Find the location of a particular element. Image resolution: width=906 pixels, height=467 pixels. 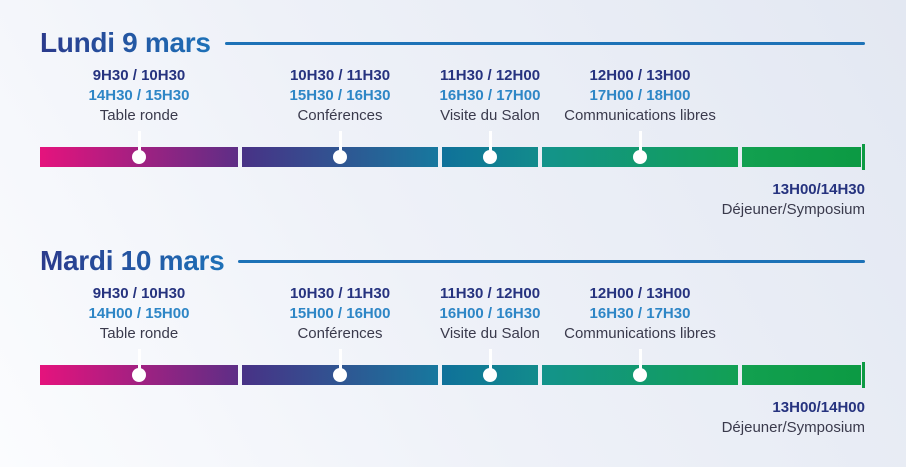

slot-afternoon-times: 16H00 / 16H30 is located at coordinates (490, 313).